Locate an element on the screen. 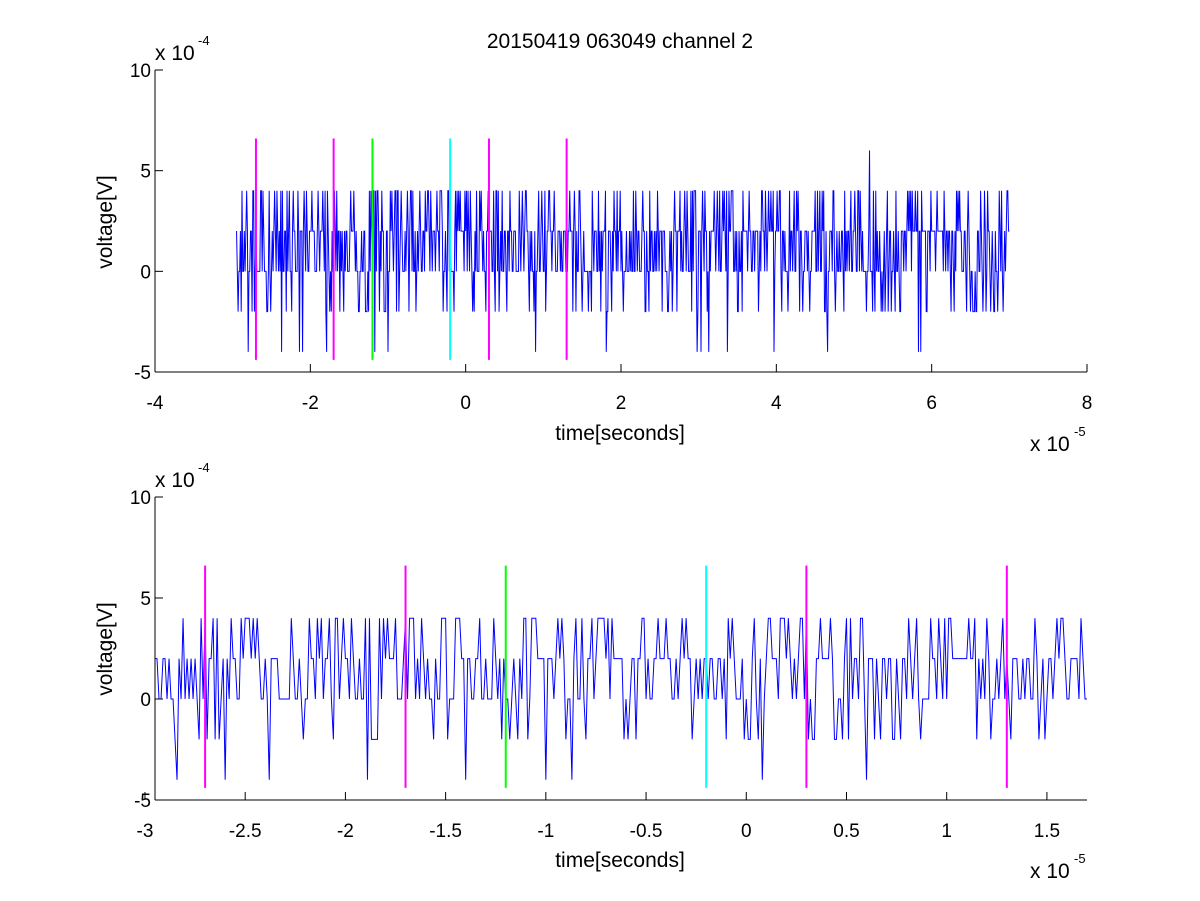 This screenshot has width=1200, height=901. top-y-multiplier: x 10 is located at coordinates (175, 53).